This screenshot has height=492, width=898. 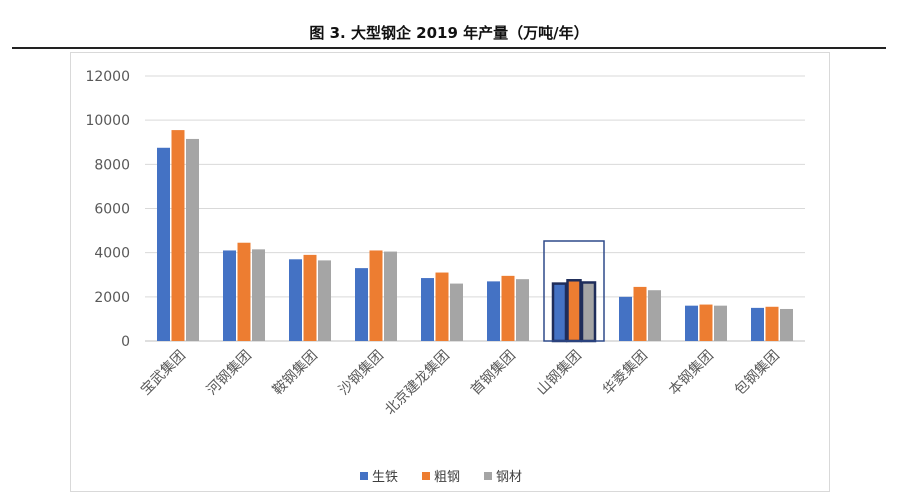 What do you see at coordinates (625, 373) in the screenshot?
I see `x-tick-label: 华菱集团` at bounding box center [625, 373].